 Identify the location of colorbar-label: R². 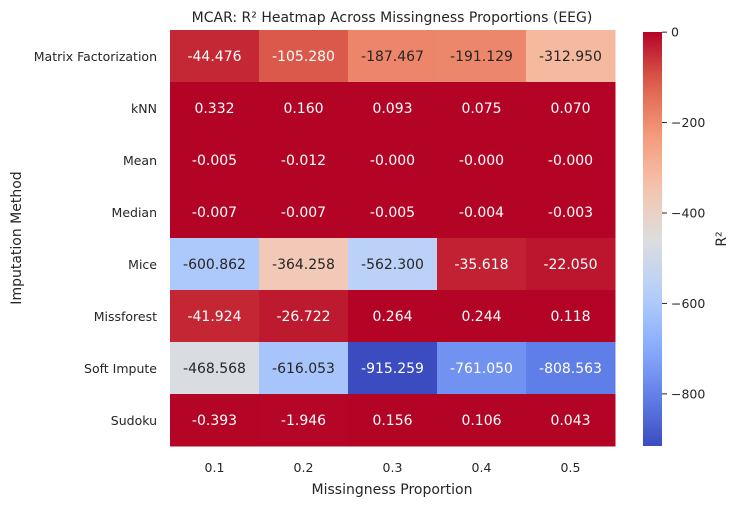
(722, 238).